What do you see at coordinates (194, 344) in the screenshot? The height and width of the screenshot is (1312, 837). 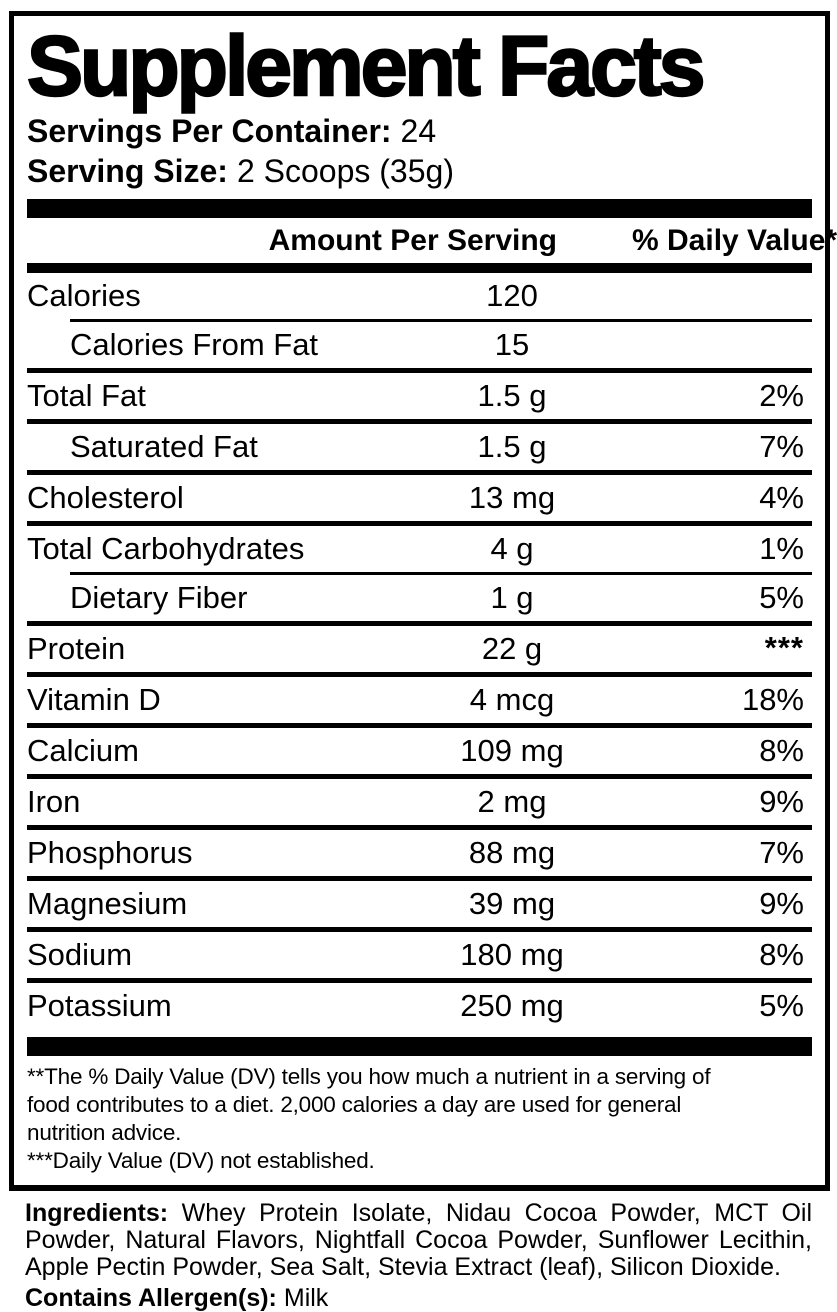 I see `nutrient-name: Calories From Fat` at bounding box center [194, 344].